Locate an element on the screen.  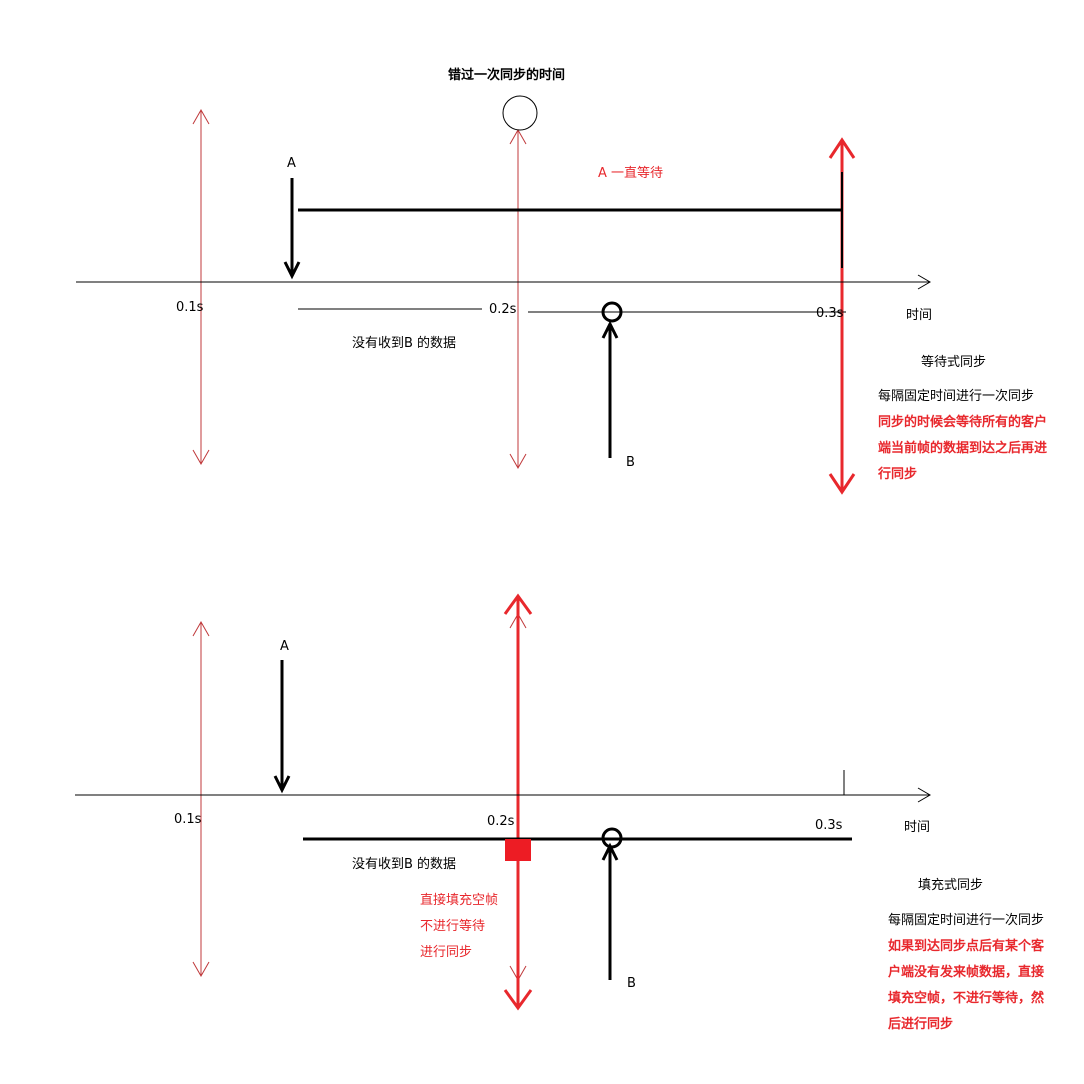
fill-note: 直接填充空帧 不进行等待 进行同步 is located at coordinates (459, 927).